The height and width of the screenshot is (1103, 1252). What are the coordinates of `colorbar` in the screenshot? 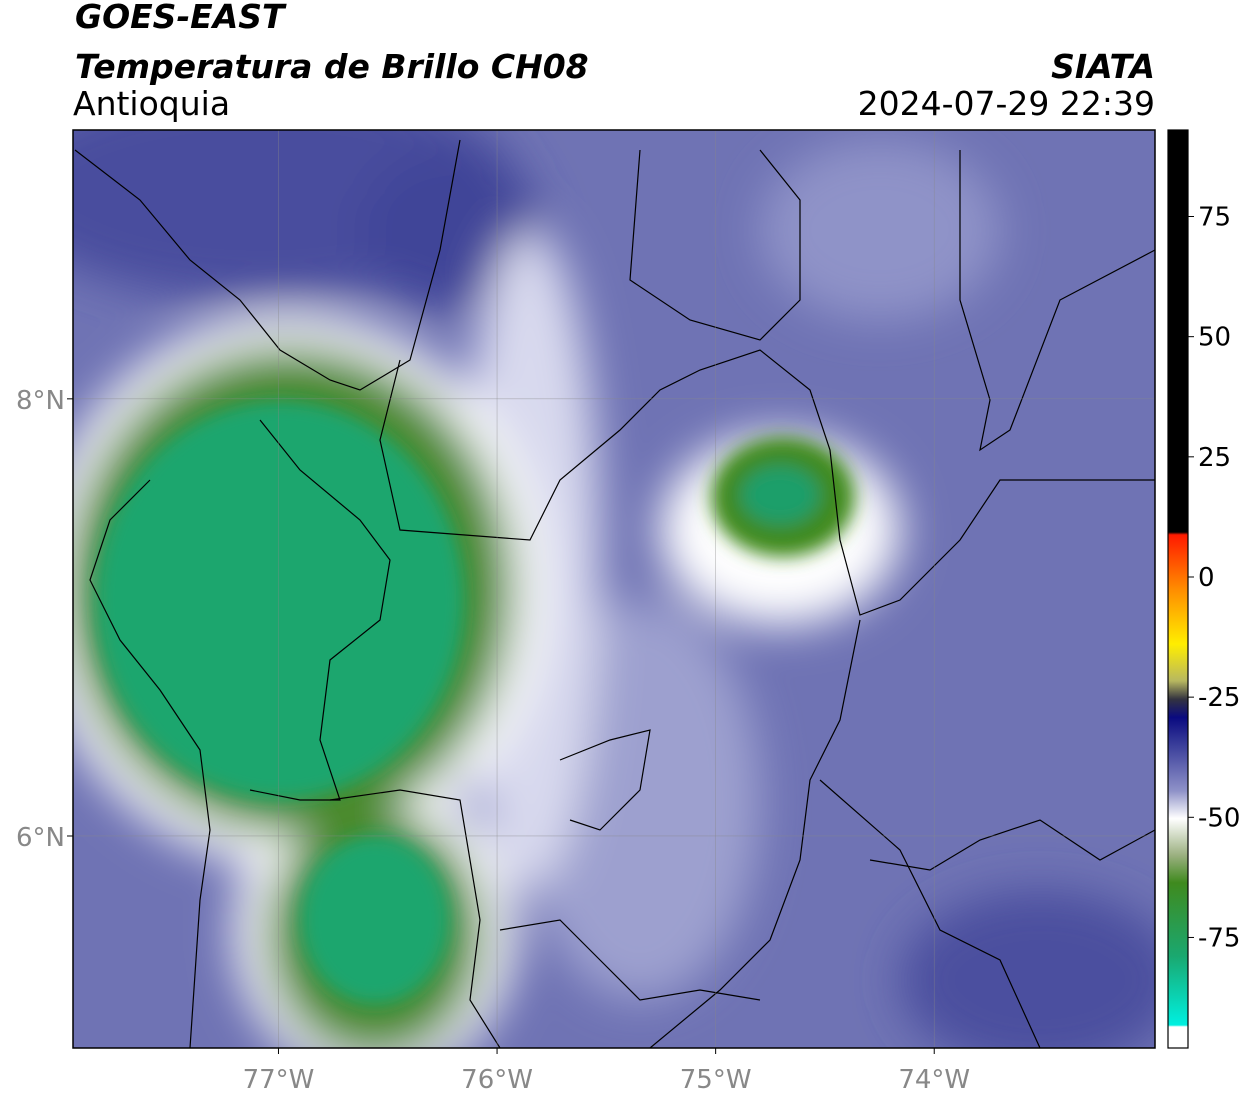 It's located at (1178, 589).